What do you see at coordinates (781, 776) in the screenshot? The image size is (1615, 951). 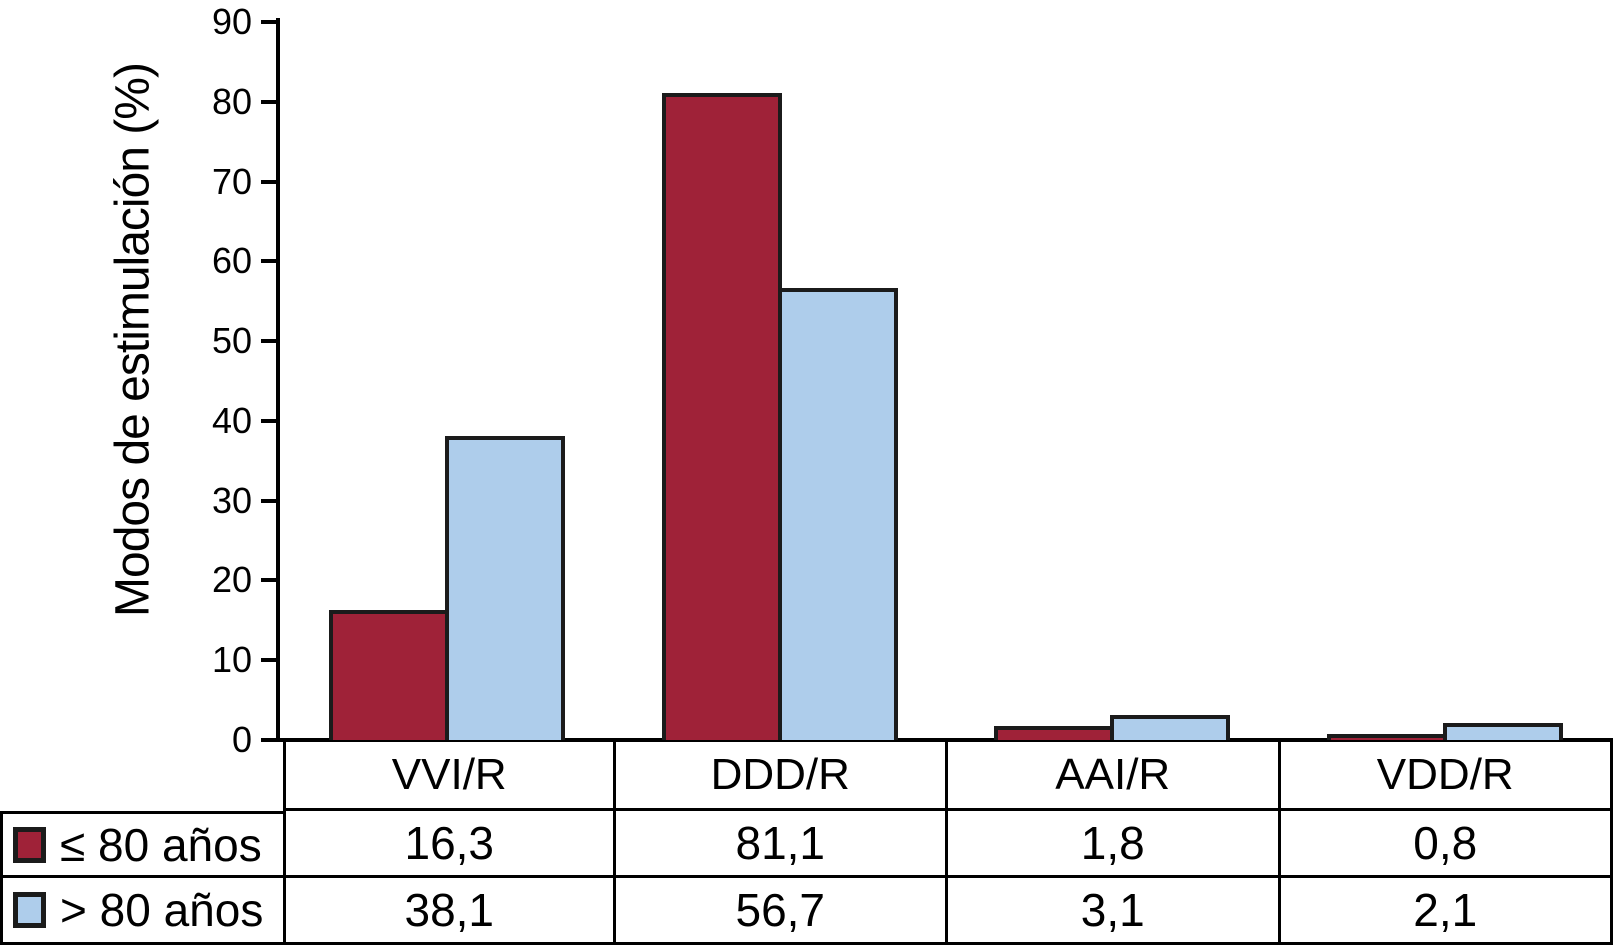 I see `category-header-ddd-r: DDD/R` at bounding box center [781, 776].